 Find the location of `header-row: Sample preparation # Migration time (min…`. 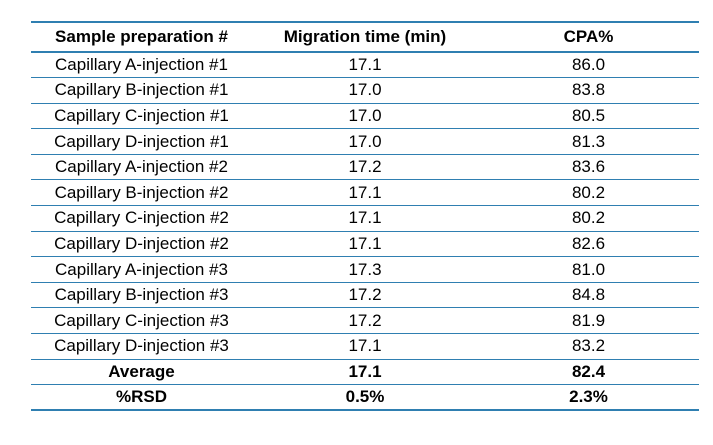

header-row: Sample preparation # Migration time (min… is located at coordinates (365, 37).